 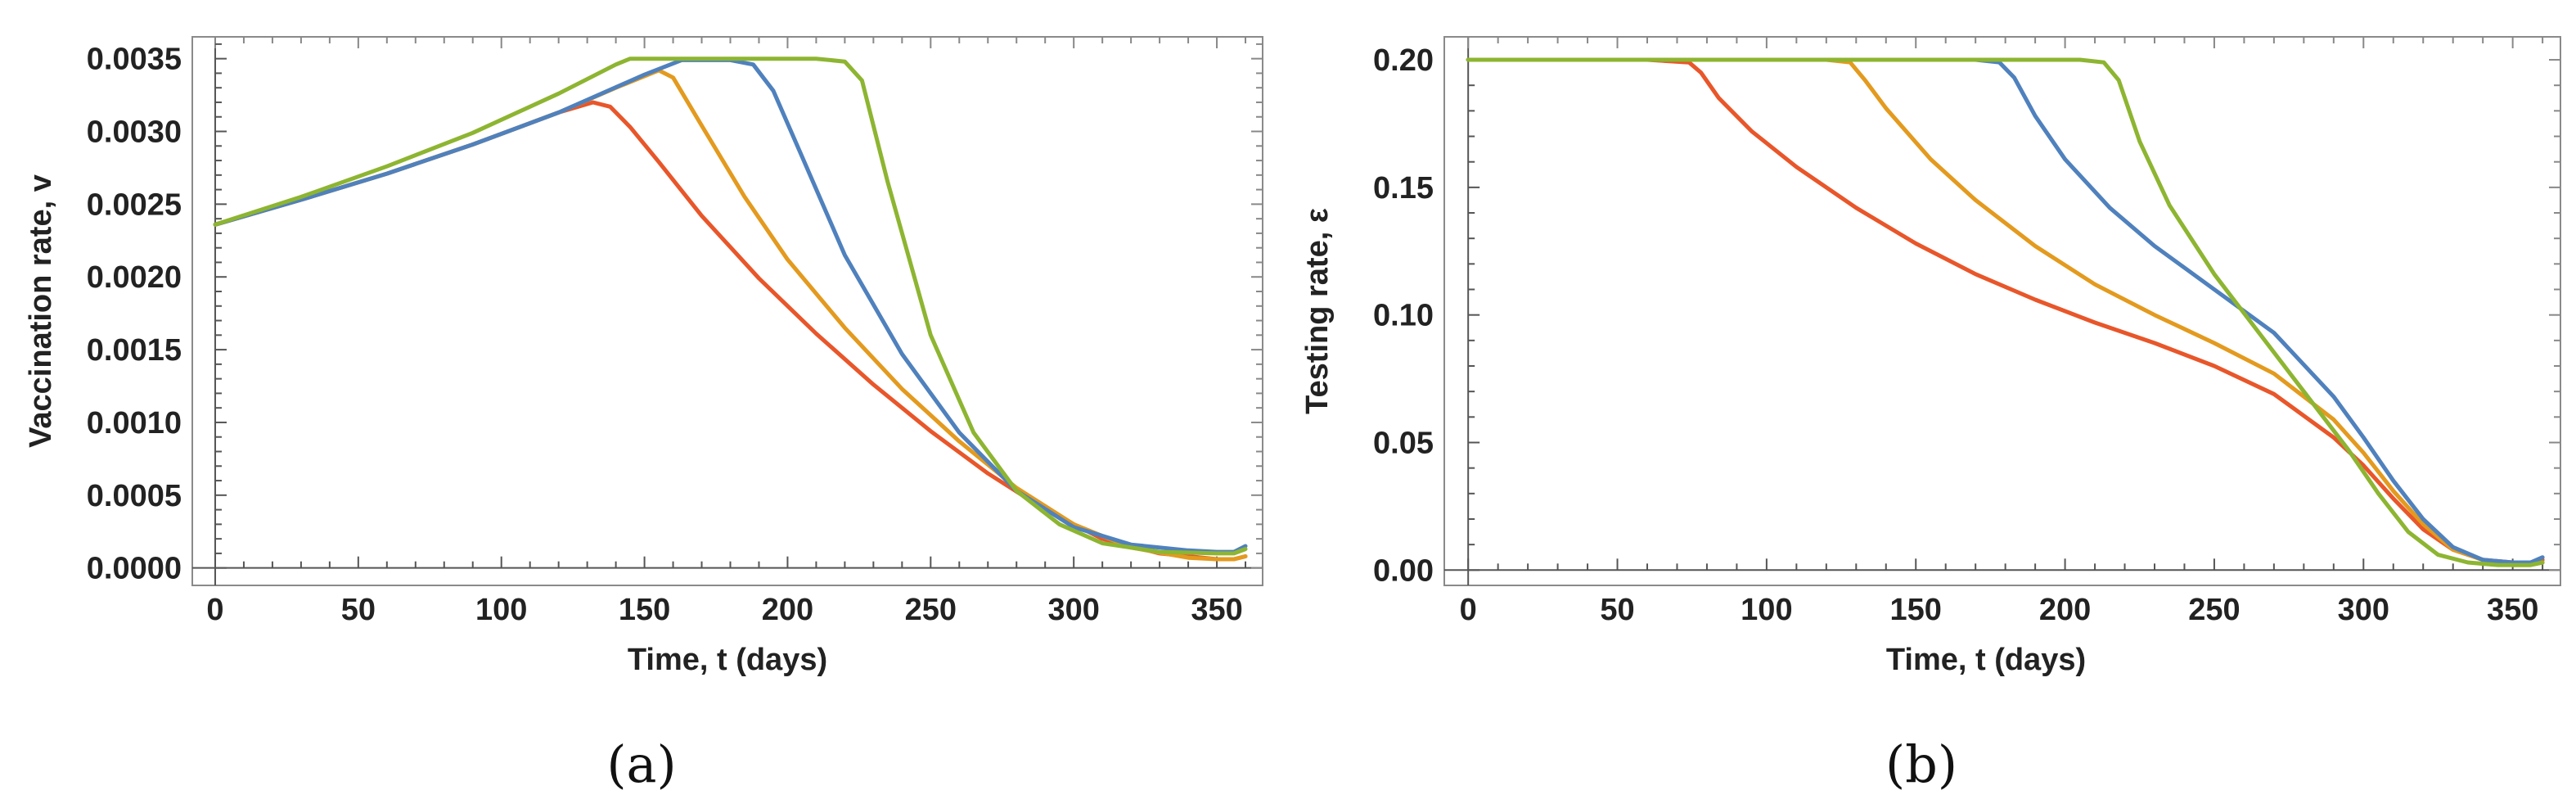 I want to click on y-tick-label-b: 0.15, so click(x=1403, y=188).